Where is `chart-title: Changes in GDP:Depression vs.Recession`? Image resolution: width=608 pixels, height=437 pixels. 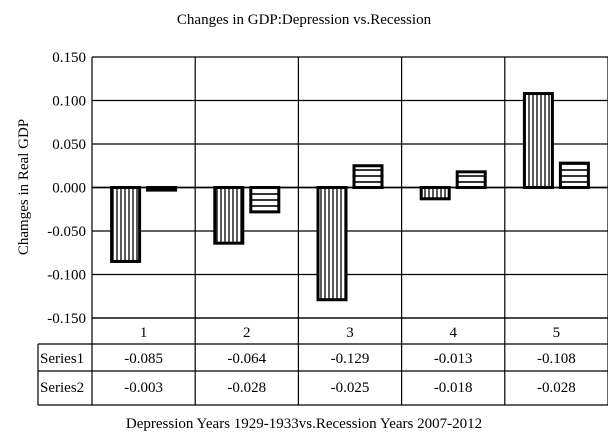 chart-title: Changes in GDP:Depression vs.Recession is located at coordinates (304, 20).